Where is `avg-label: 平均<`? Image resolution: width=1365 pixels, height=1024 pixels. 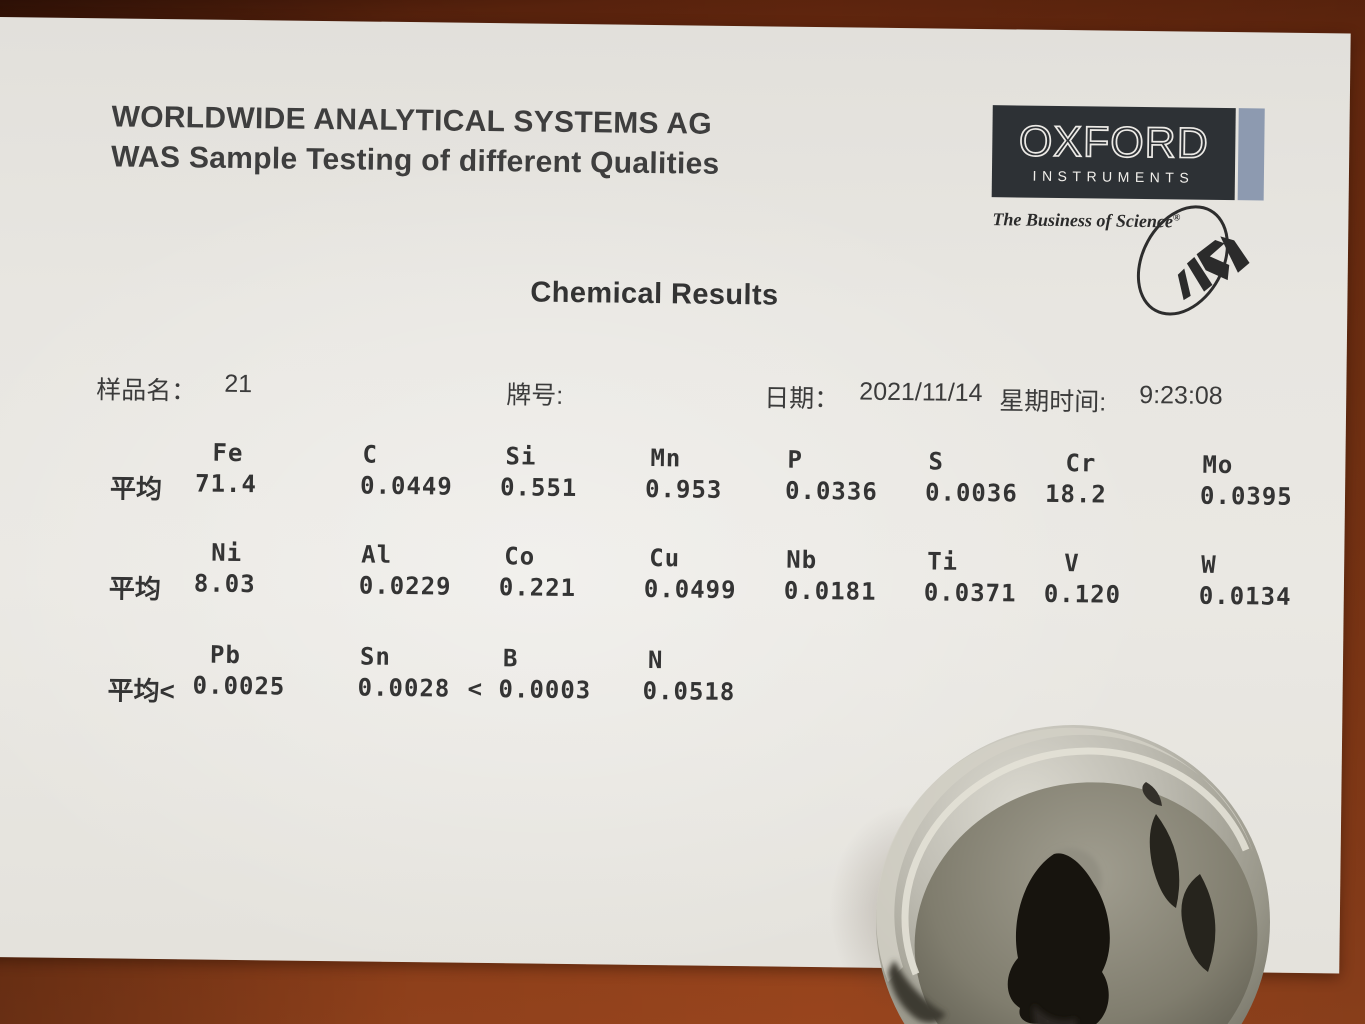 avg-label: 平均< is located at coordinates (141, 691).